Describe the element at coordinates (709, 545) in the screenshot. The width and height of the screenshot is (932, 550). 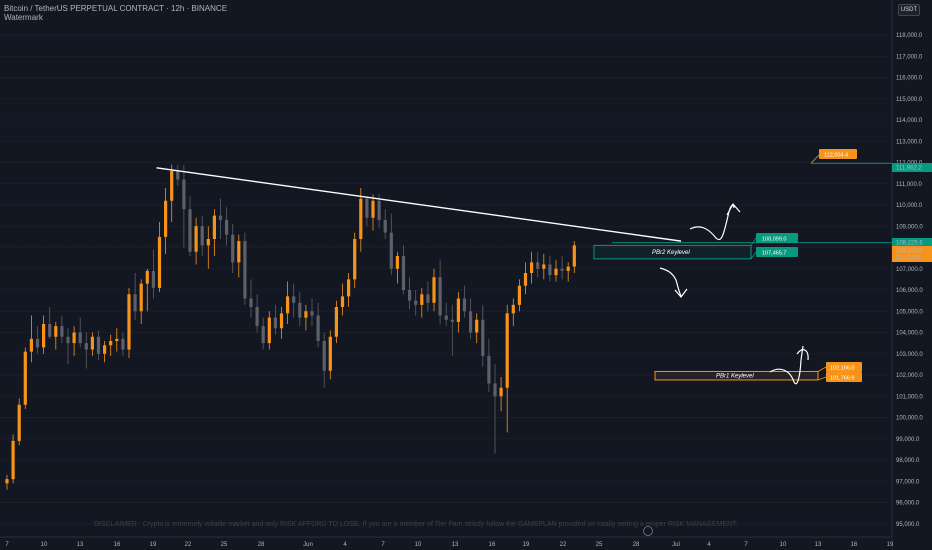
I see `time-tick-label: 4` at that location.